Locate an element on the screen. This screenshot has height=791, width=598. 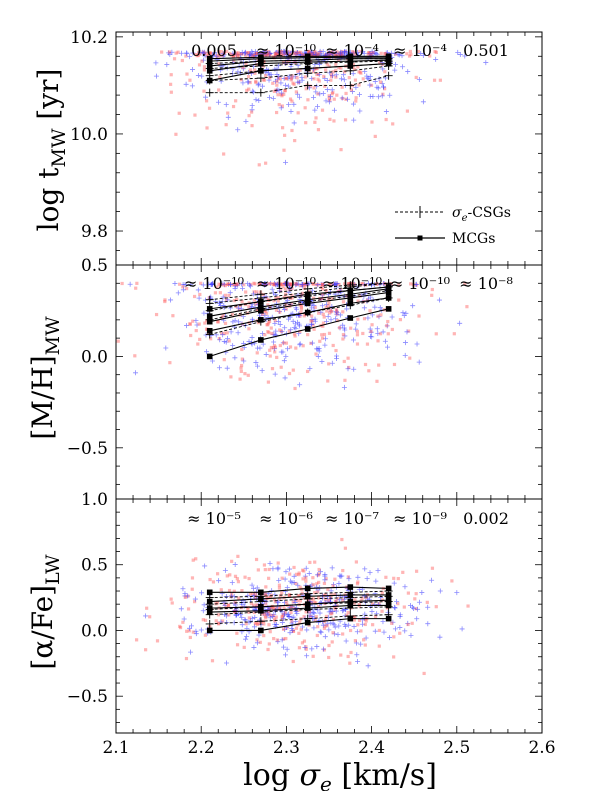
csg-marker is located at coordinates (388, 75).